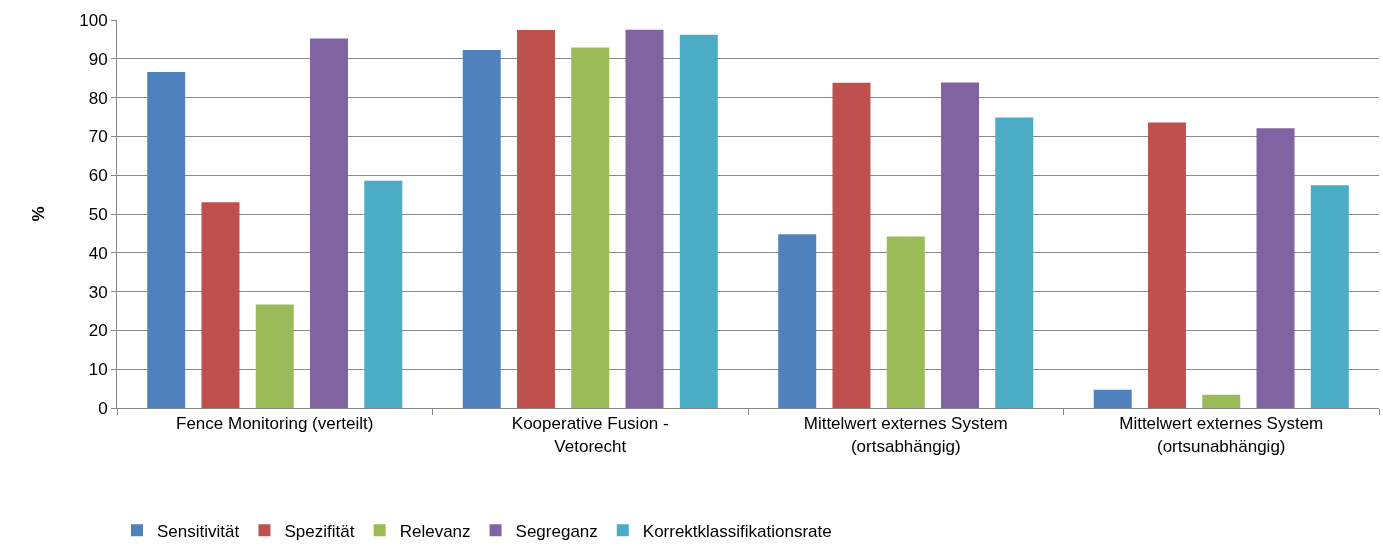 The height and width of the screenshot is (553, 1383). I want to click on y-tick-label: 100, so click(93, 20).